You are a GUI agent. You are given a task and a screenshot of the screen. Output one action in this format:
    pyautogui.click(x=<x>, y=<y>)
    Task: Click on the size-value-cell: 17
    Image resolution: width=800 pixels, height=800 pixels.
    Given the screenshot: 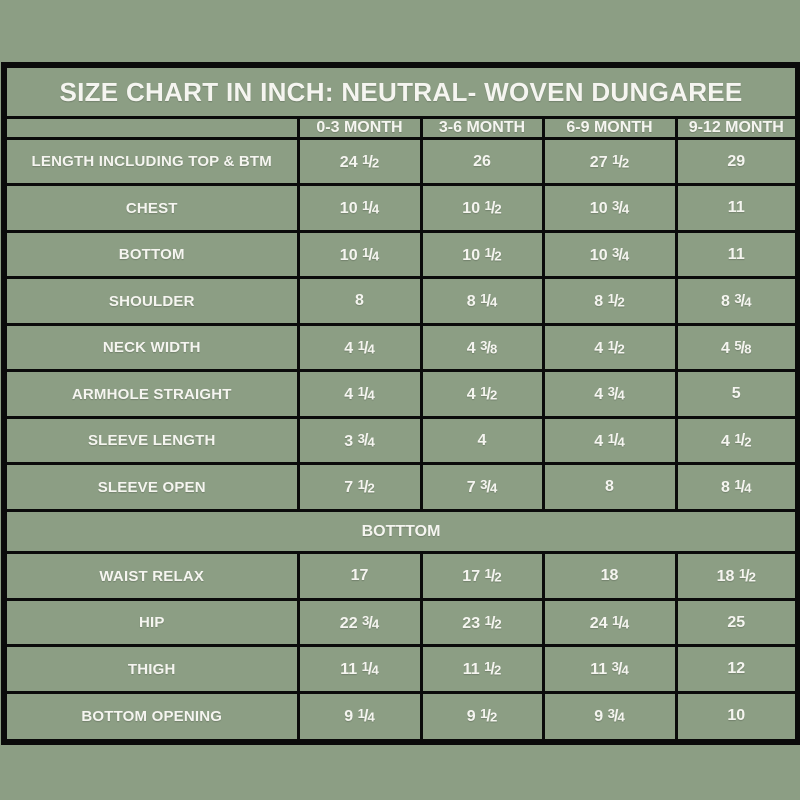 What is the action you would take?
    pyautogui.click(x=359, y=576)
    